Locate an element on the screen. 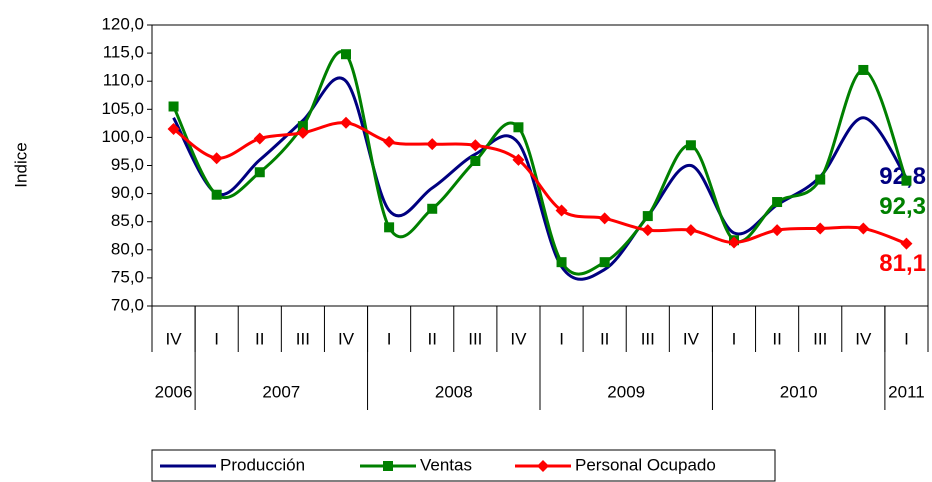  data-label: 81,1 is located at coordinates (902, 263).